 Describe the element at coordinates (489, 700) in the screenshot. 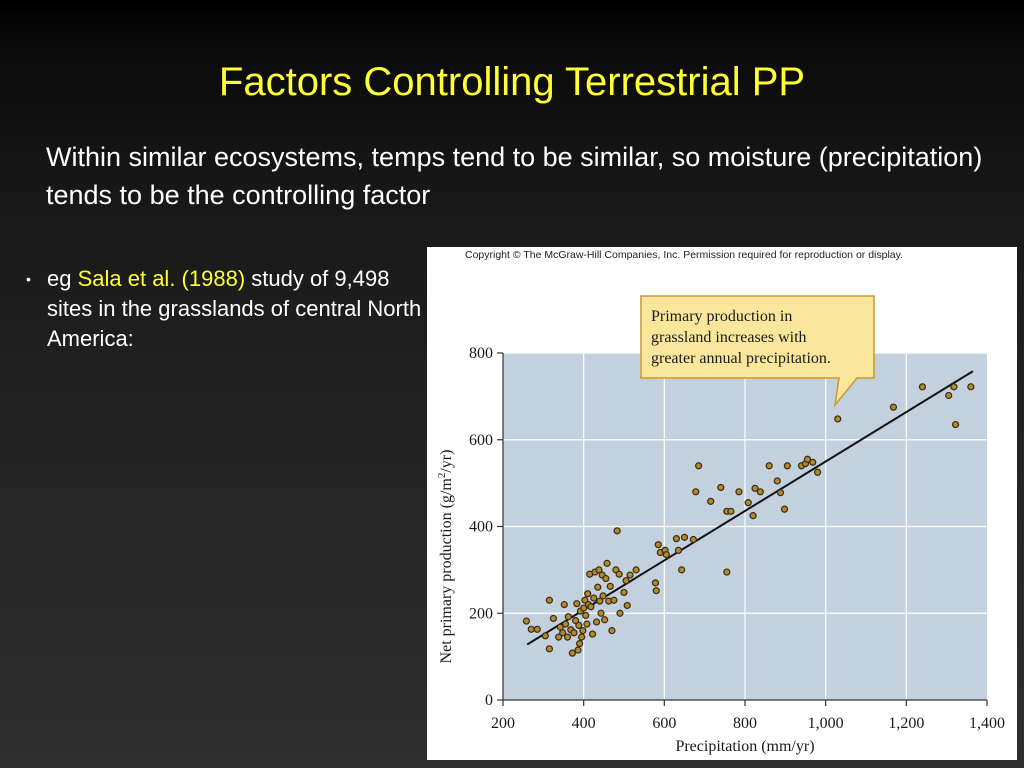

I see `y-tick-label: 0` at that location.